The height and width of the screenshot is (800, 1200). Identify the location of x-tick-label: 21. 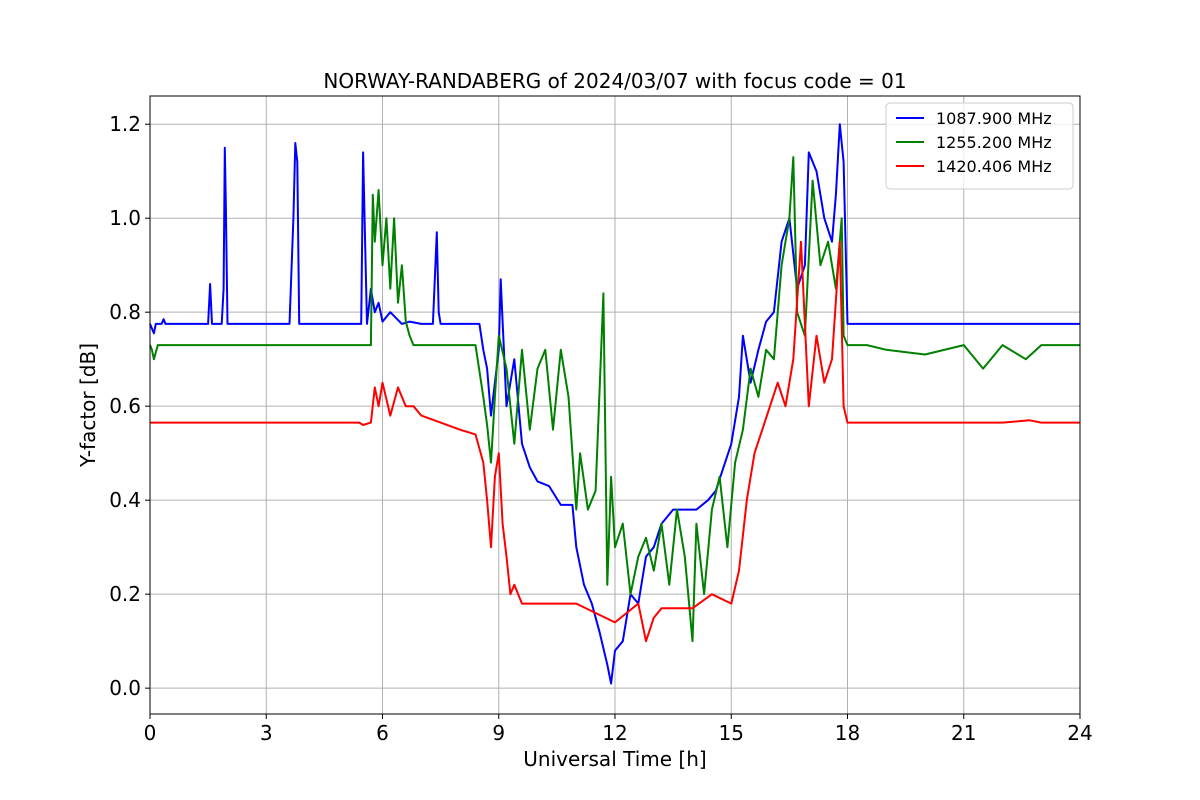
(963, 733).